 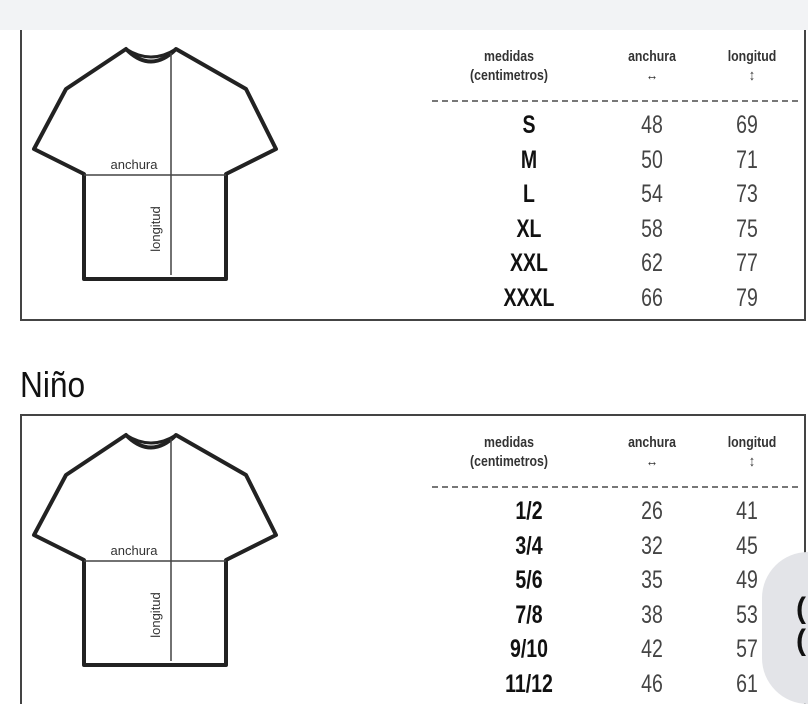 I want to click on length-cell: 79, so click(x=747, y=297).